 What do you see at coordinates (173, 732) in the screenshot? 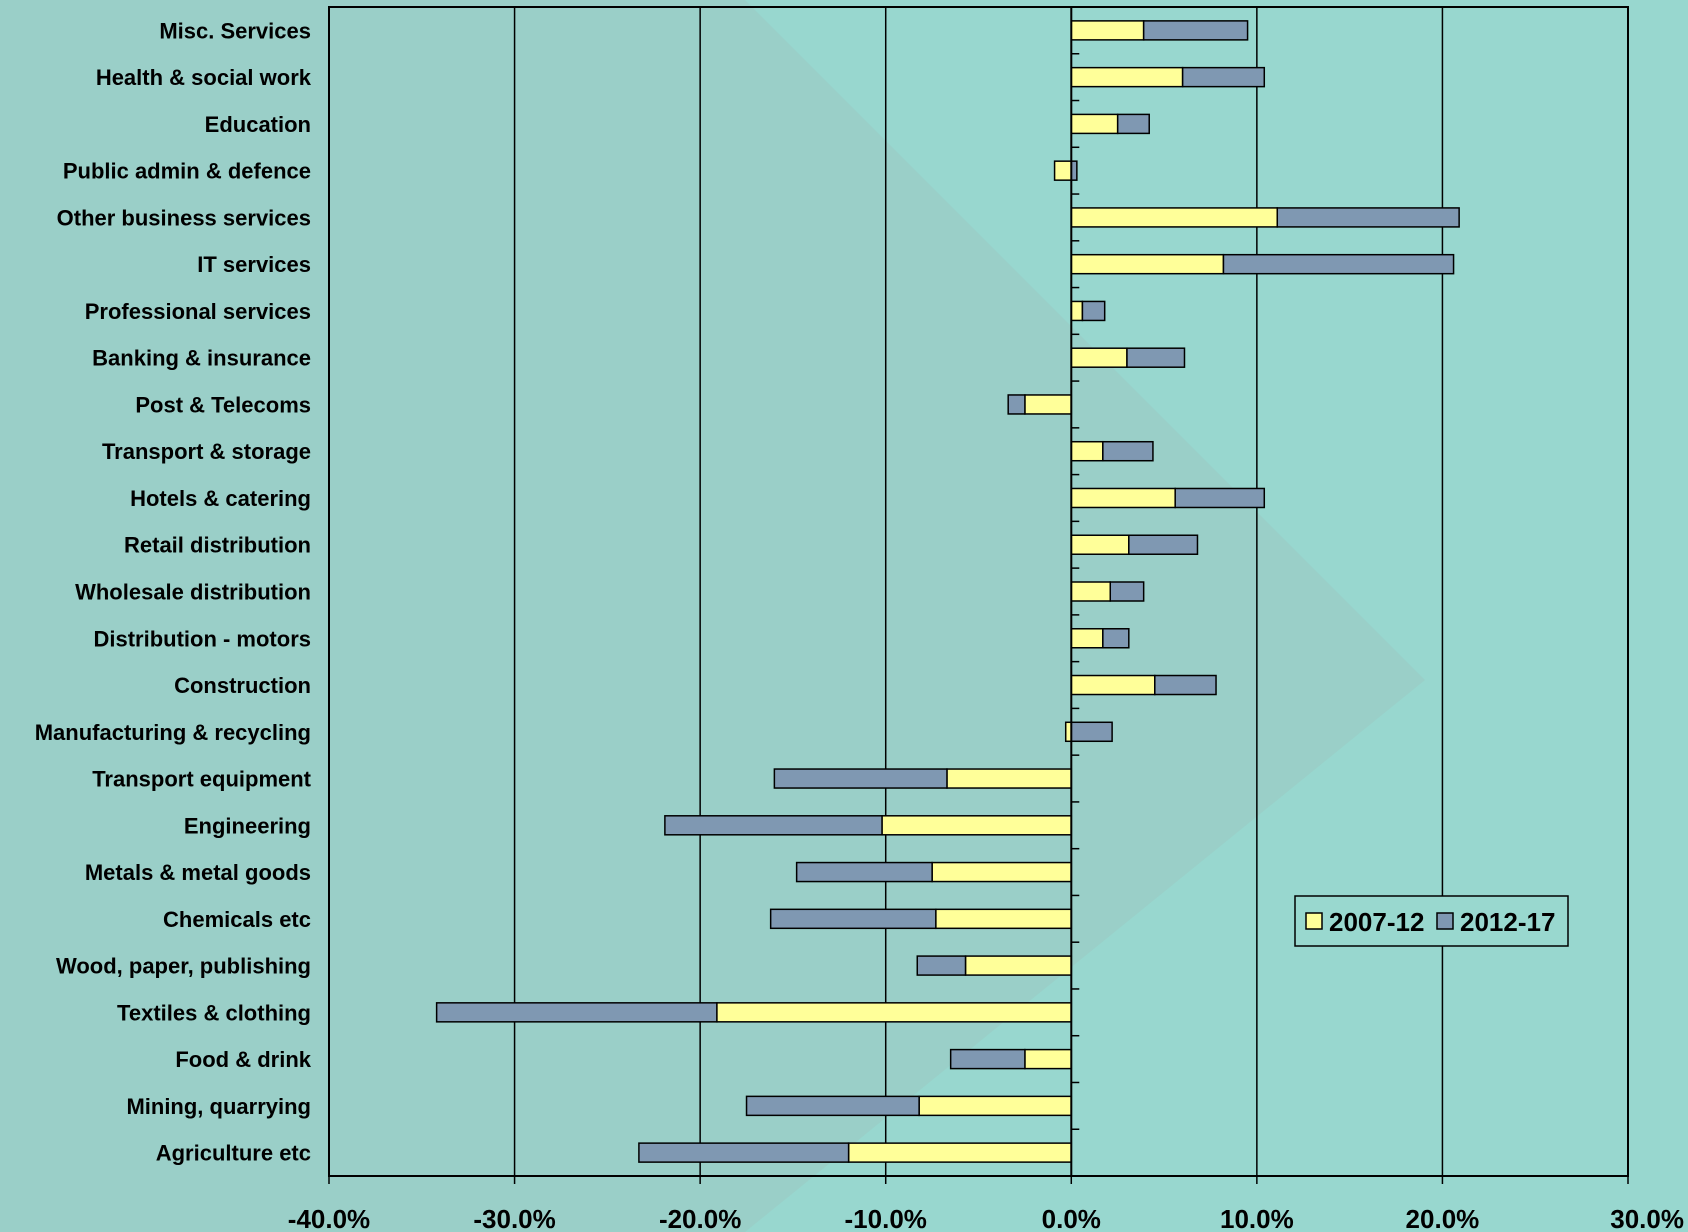
I see `category-label-15: Manufacturing & recycling` at bounding box center [173, 732].